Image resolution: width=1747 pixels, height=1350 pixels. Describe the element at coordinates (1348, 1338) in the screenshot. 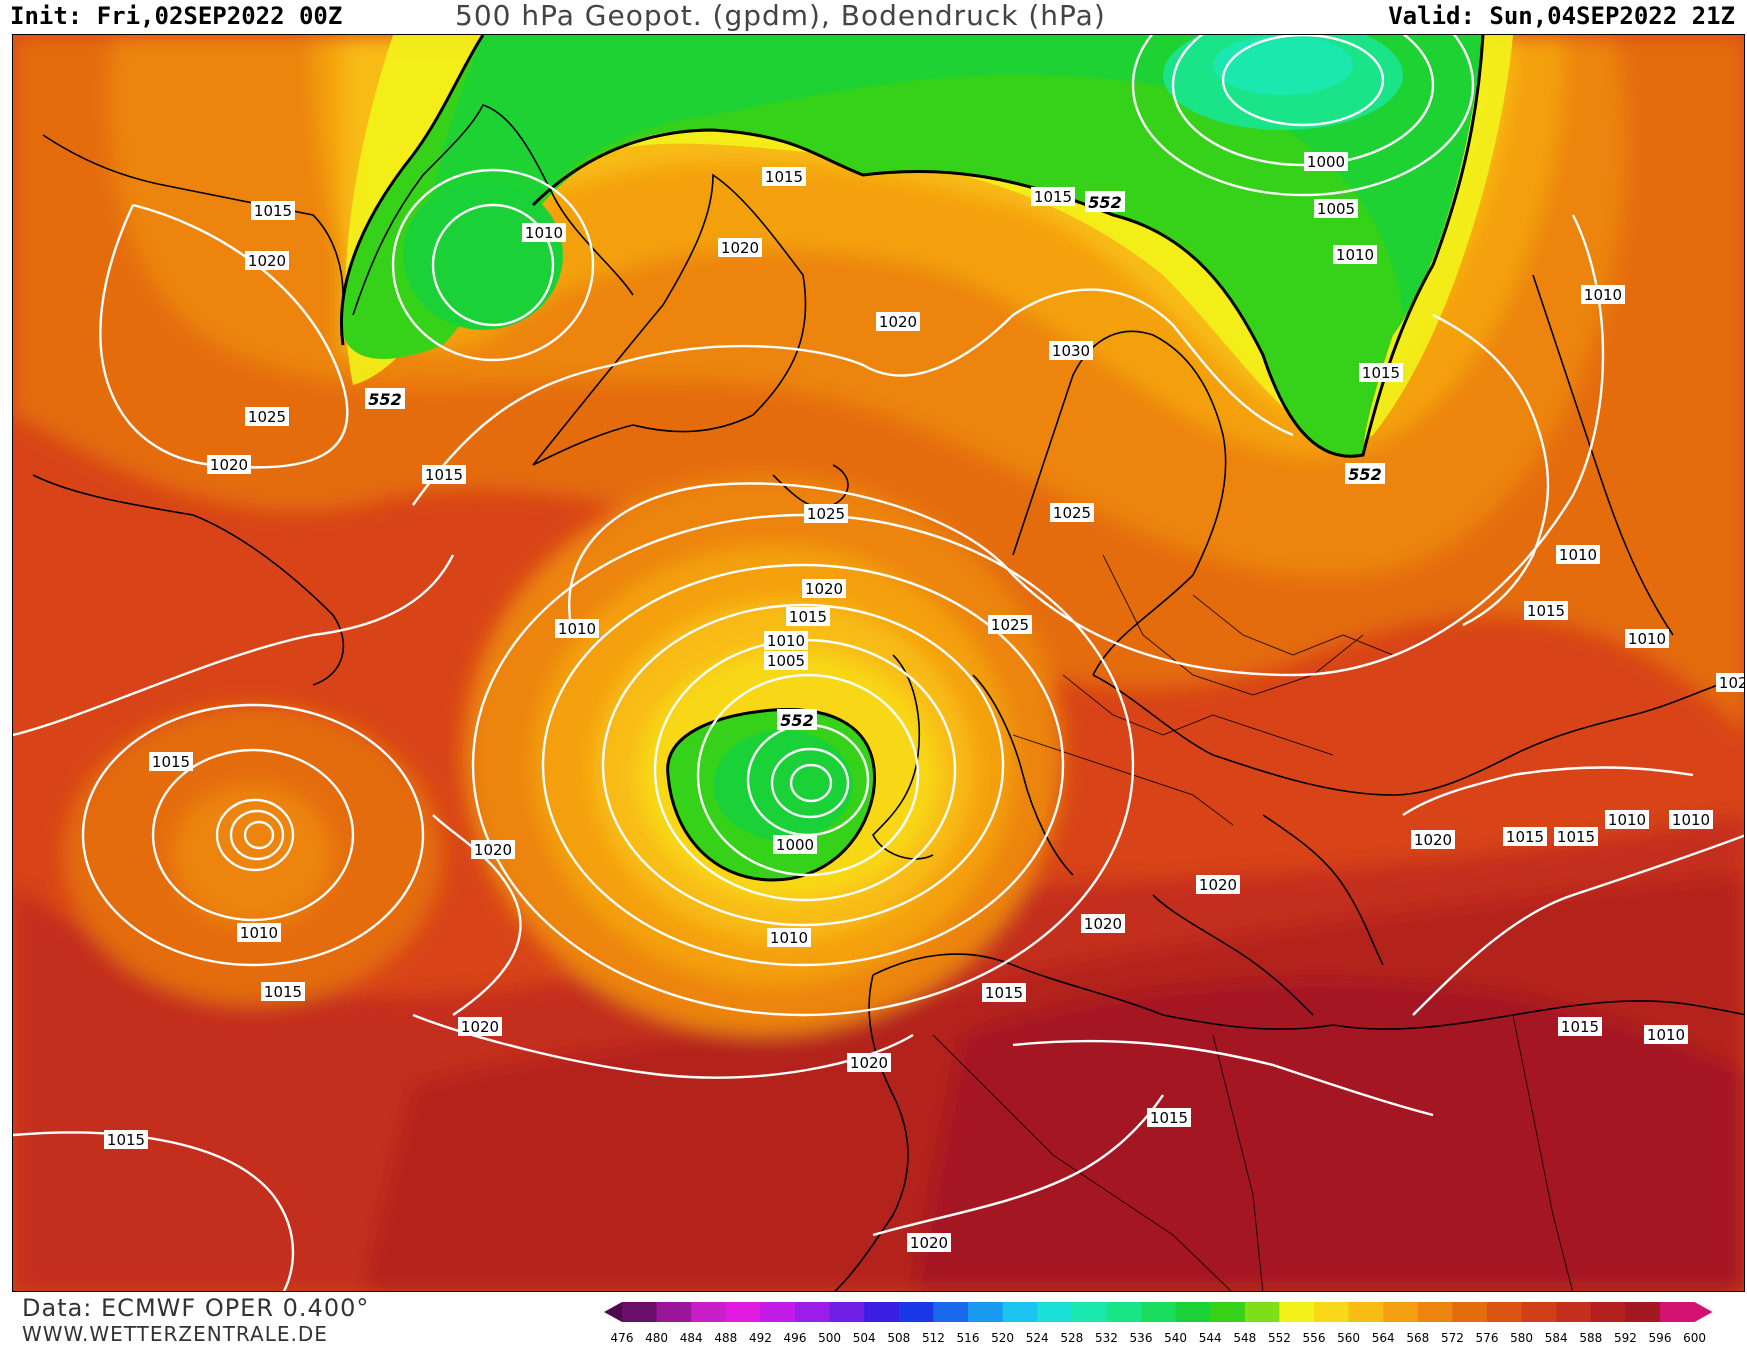

I see `legend-tick-label: 560` at that location.